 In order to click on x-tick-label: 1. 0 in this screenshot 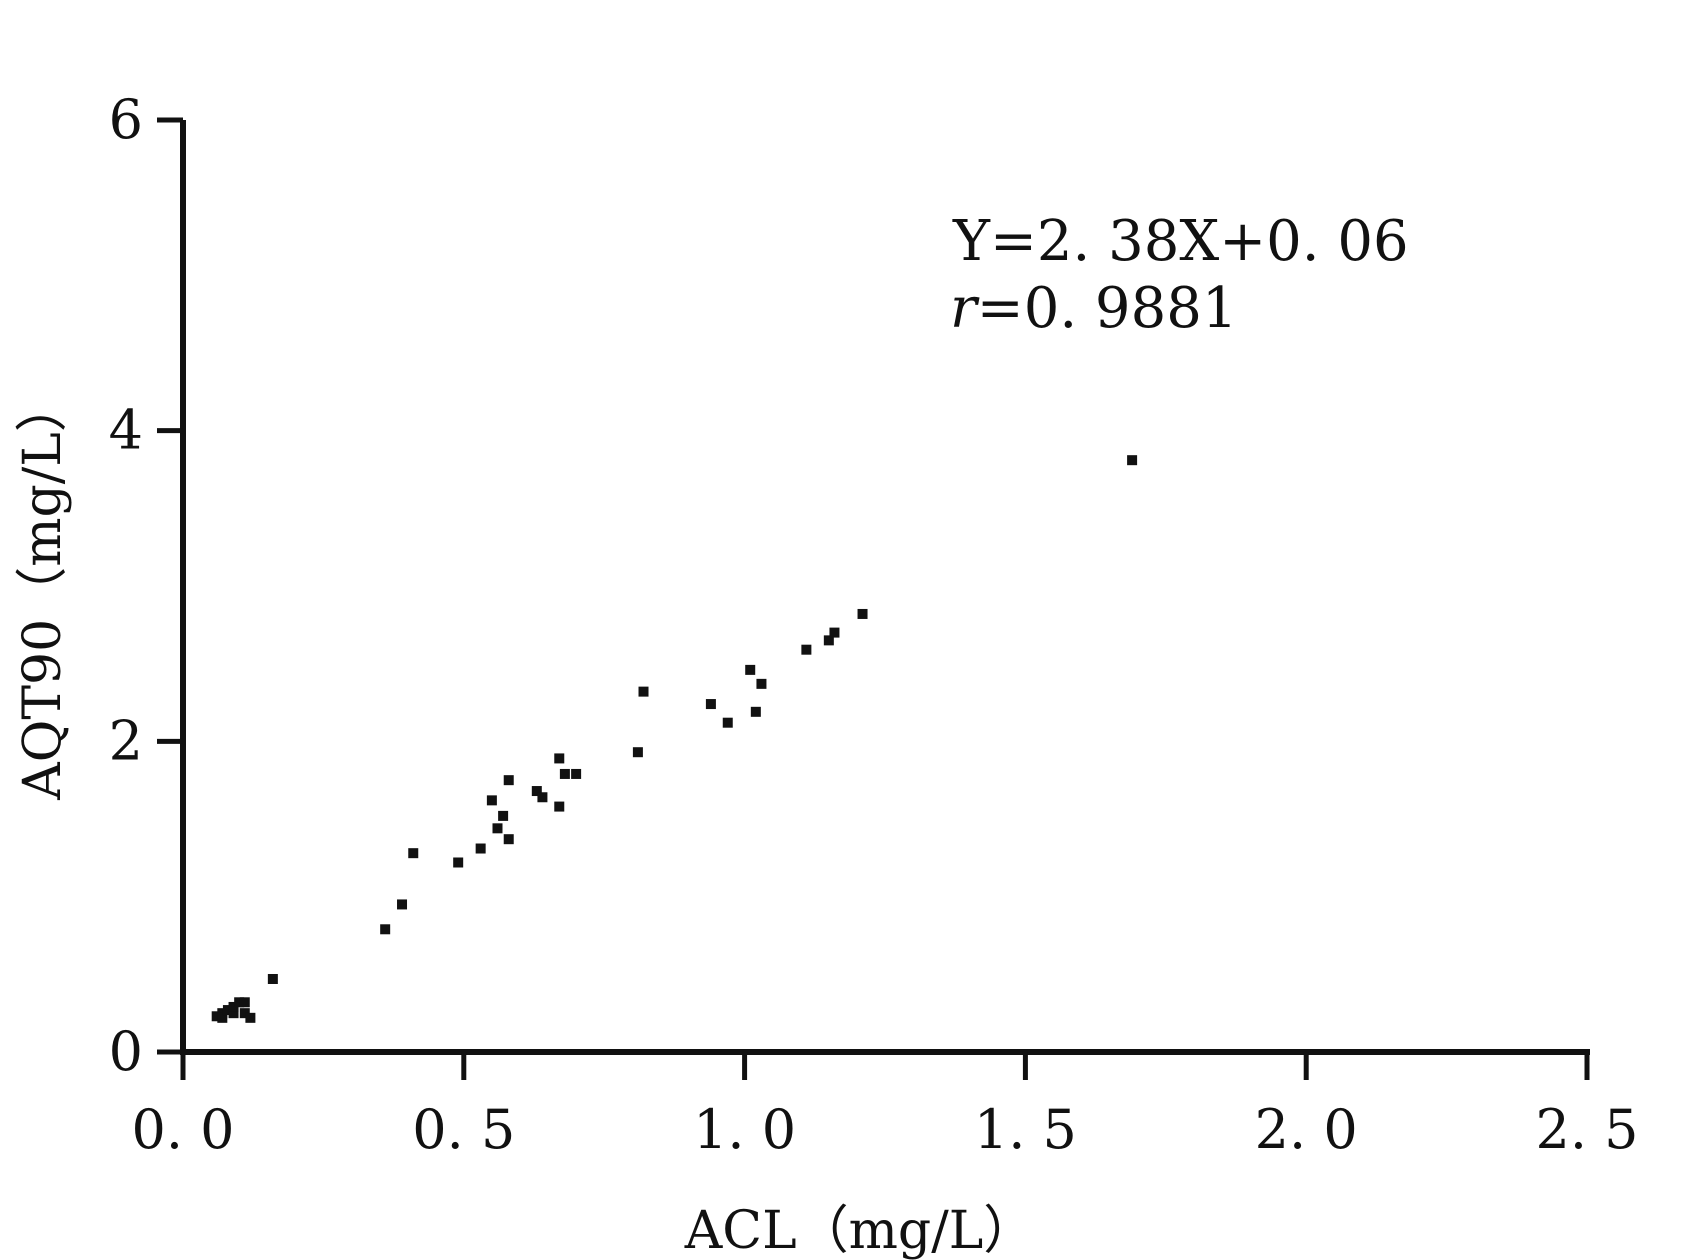, I will do `click(744, 1129)`.